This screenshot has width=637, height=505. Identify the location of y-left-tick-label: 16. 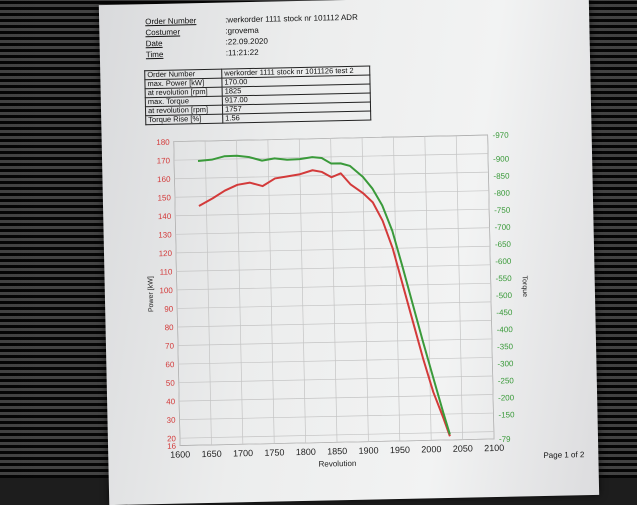
(172, 446).